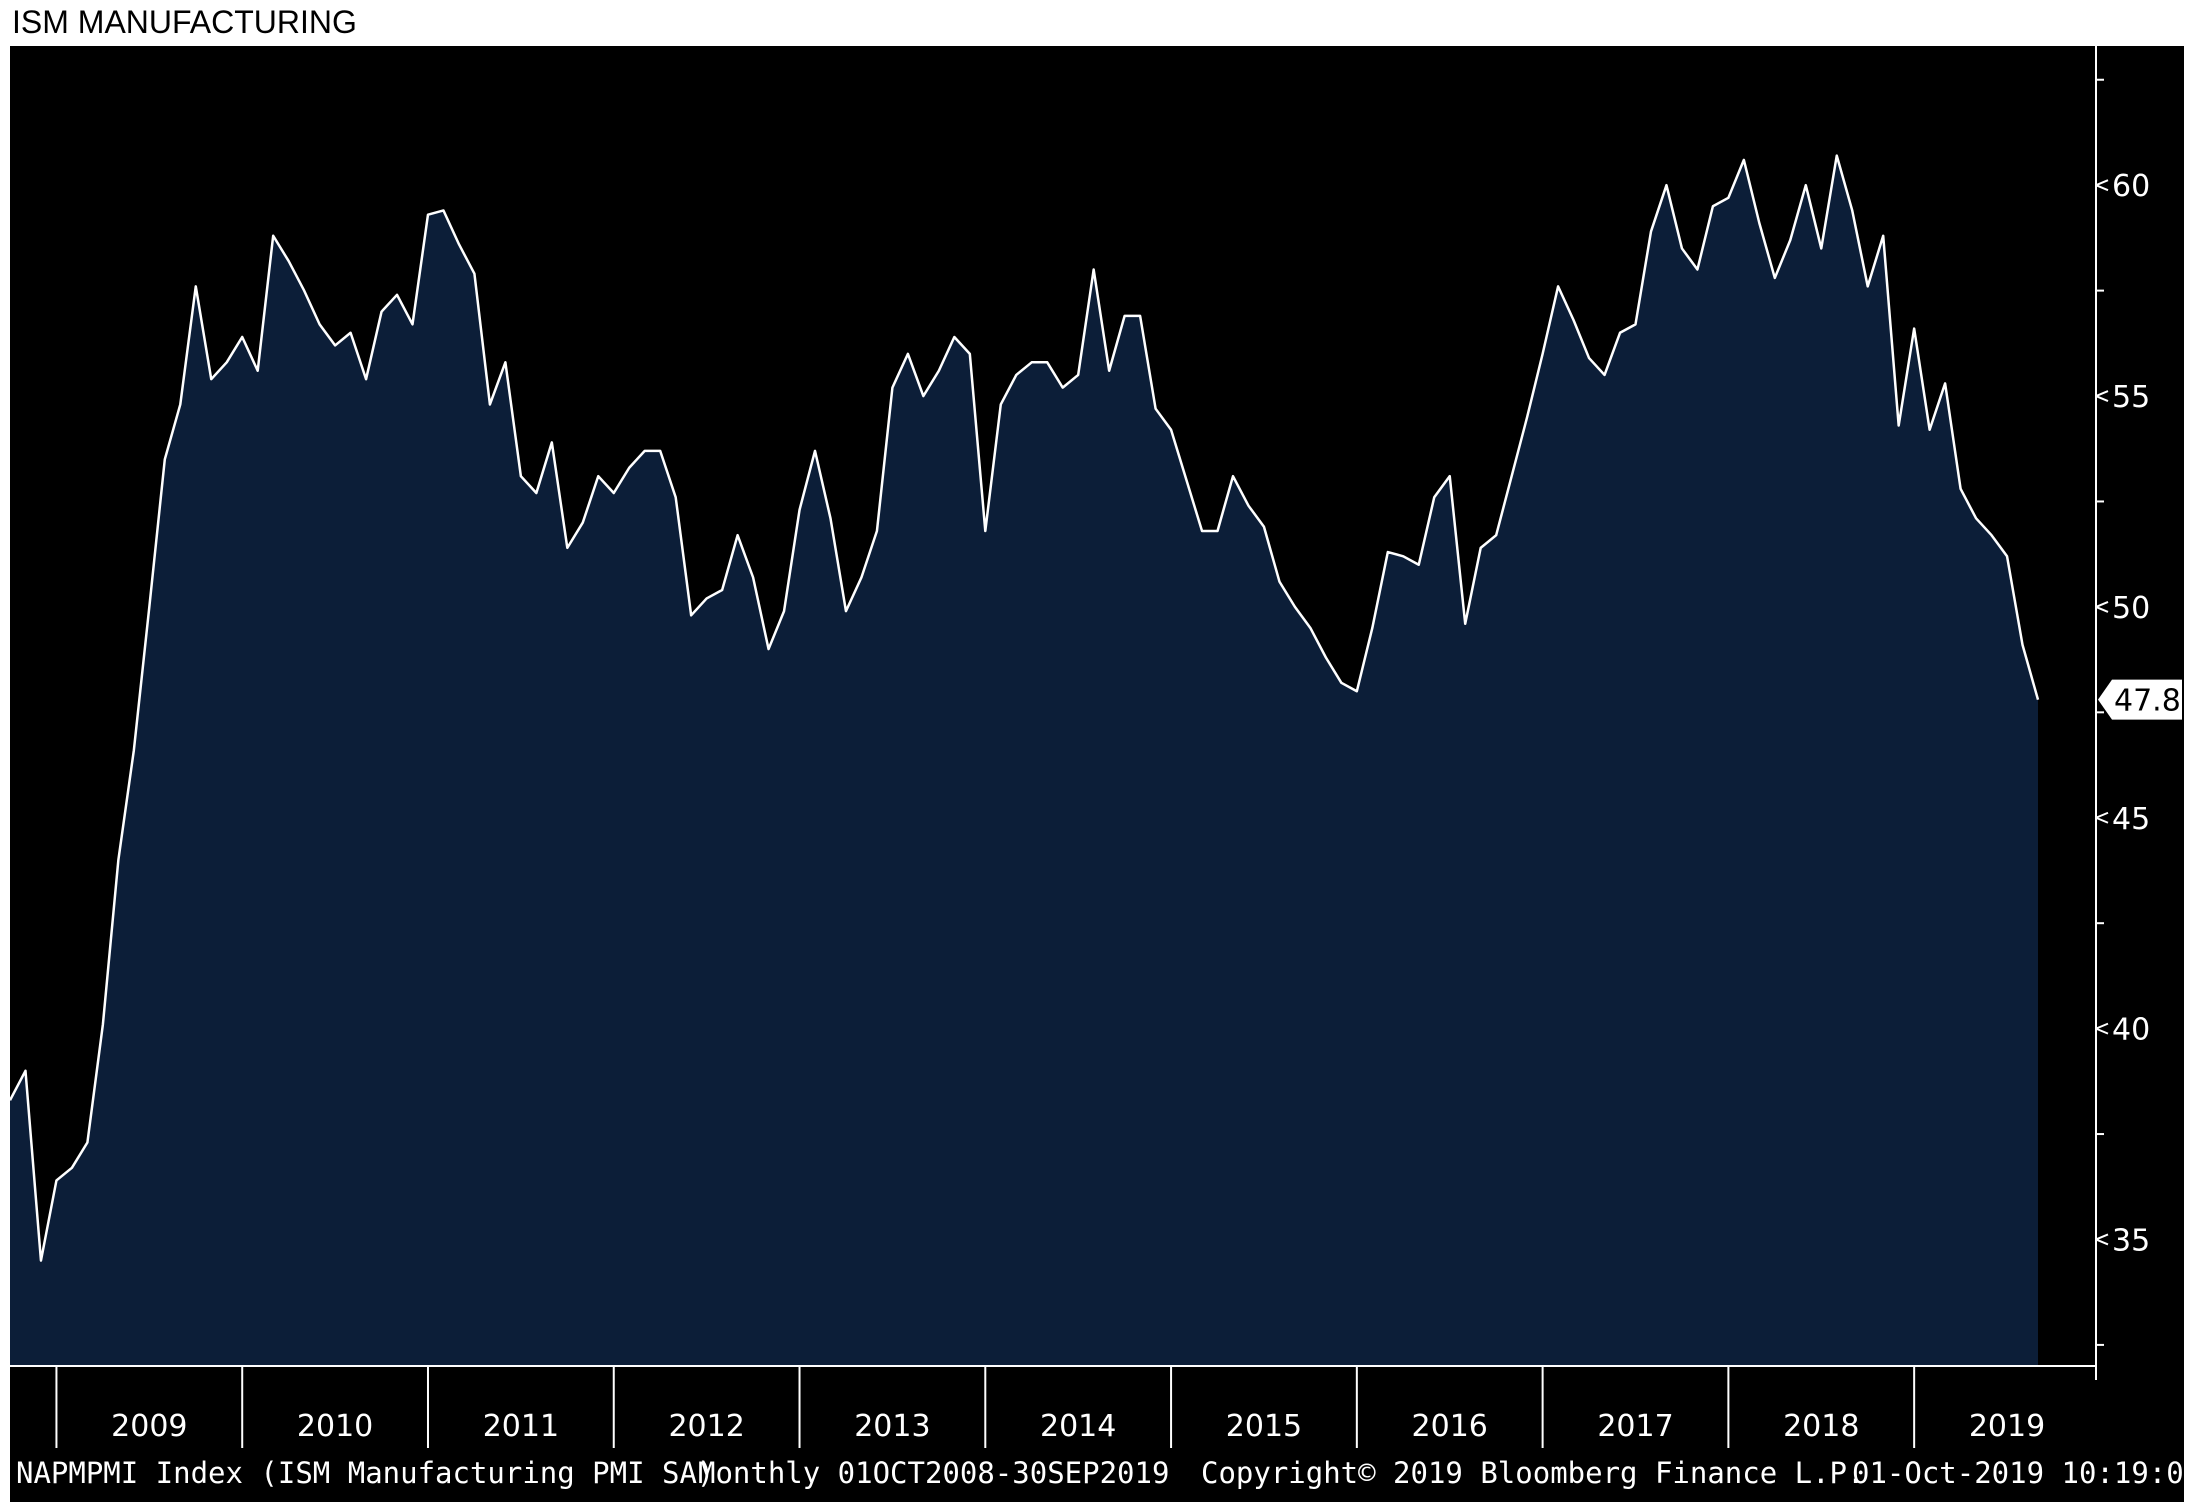  What do you see at coordinates (365, 1473) in the screenshot?
I see `footer-series-desc: NAPMPMI Index (ISM Manufacturing PMI SA)` at bounding box center [365, 1473].